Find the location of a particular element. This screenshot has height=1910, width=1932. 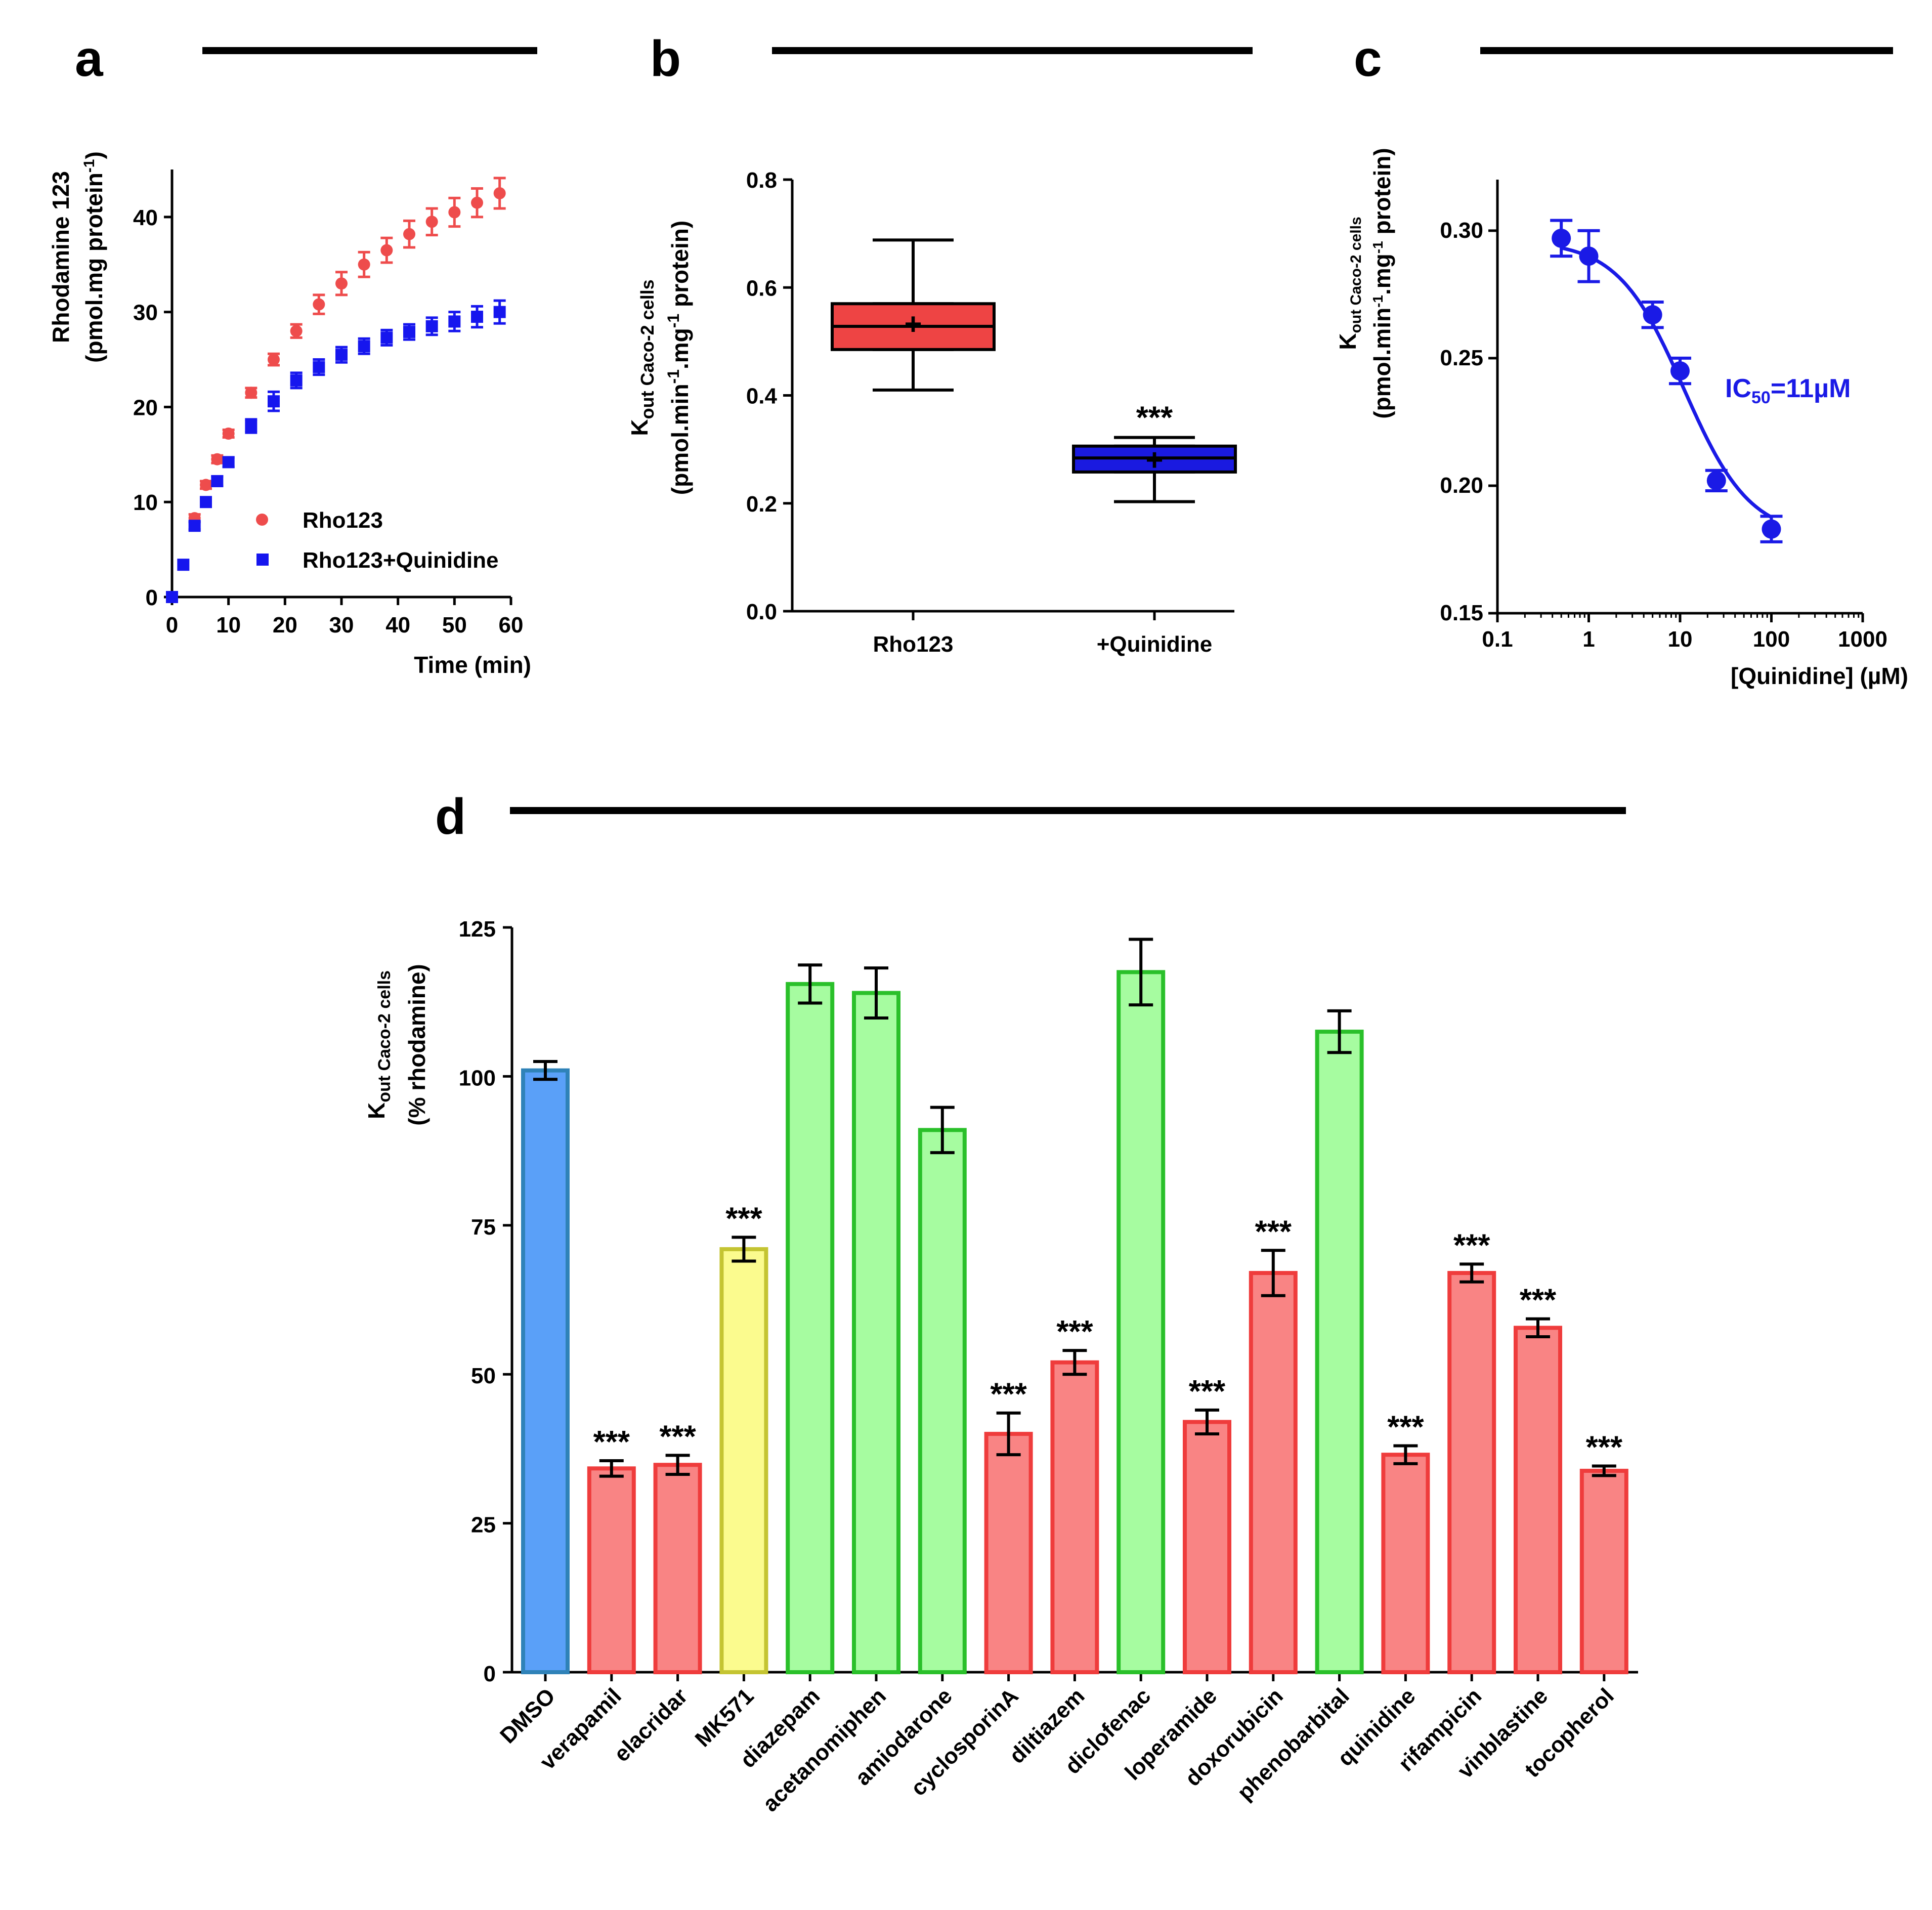

bar-diazepam is located at coordinates (810, 1328).